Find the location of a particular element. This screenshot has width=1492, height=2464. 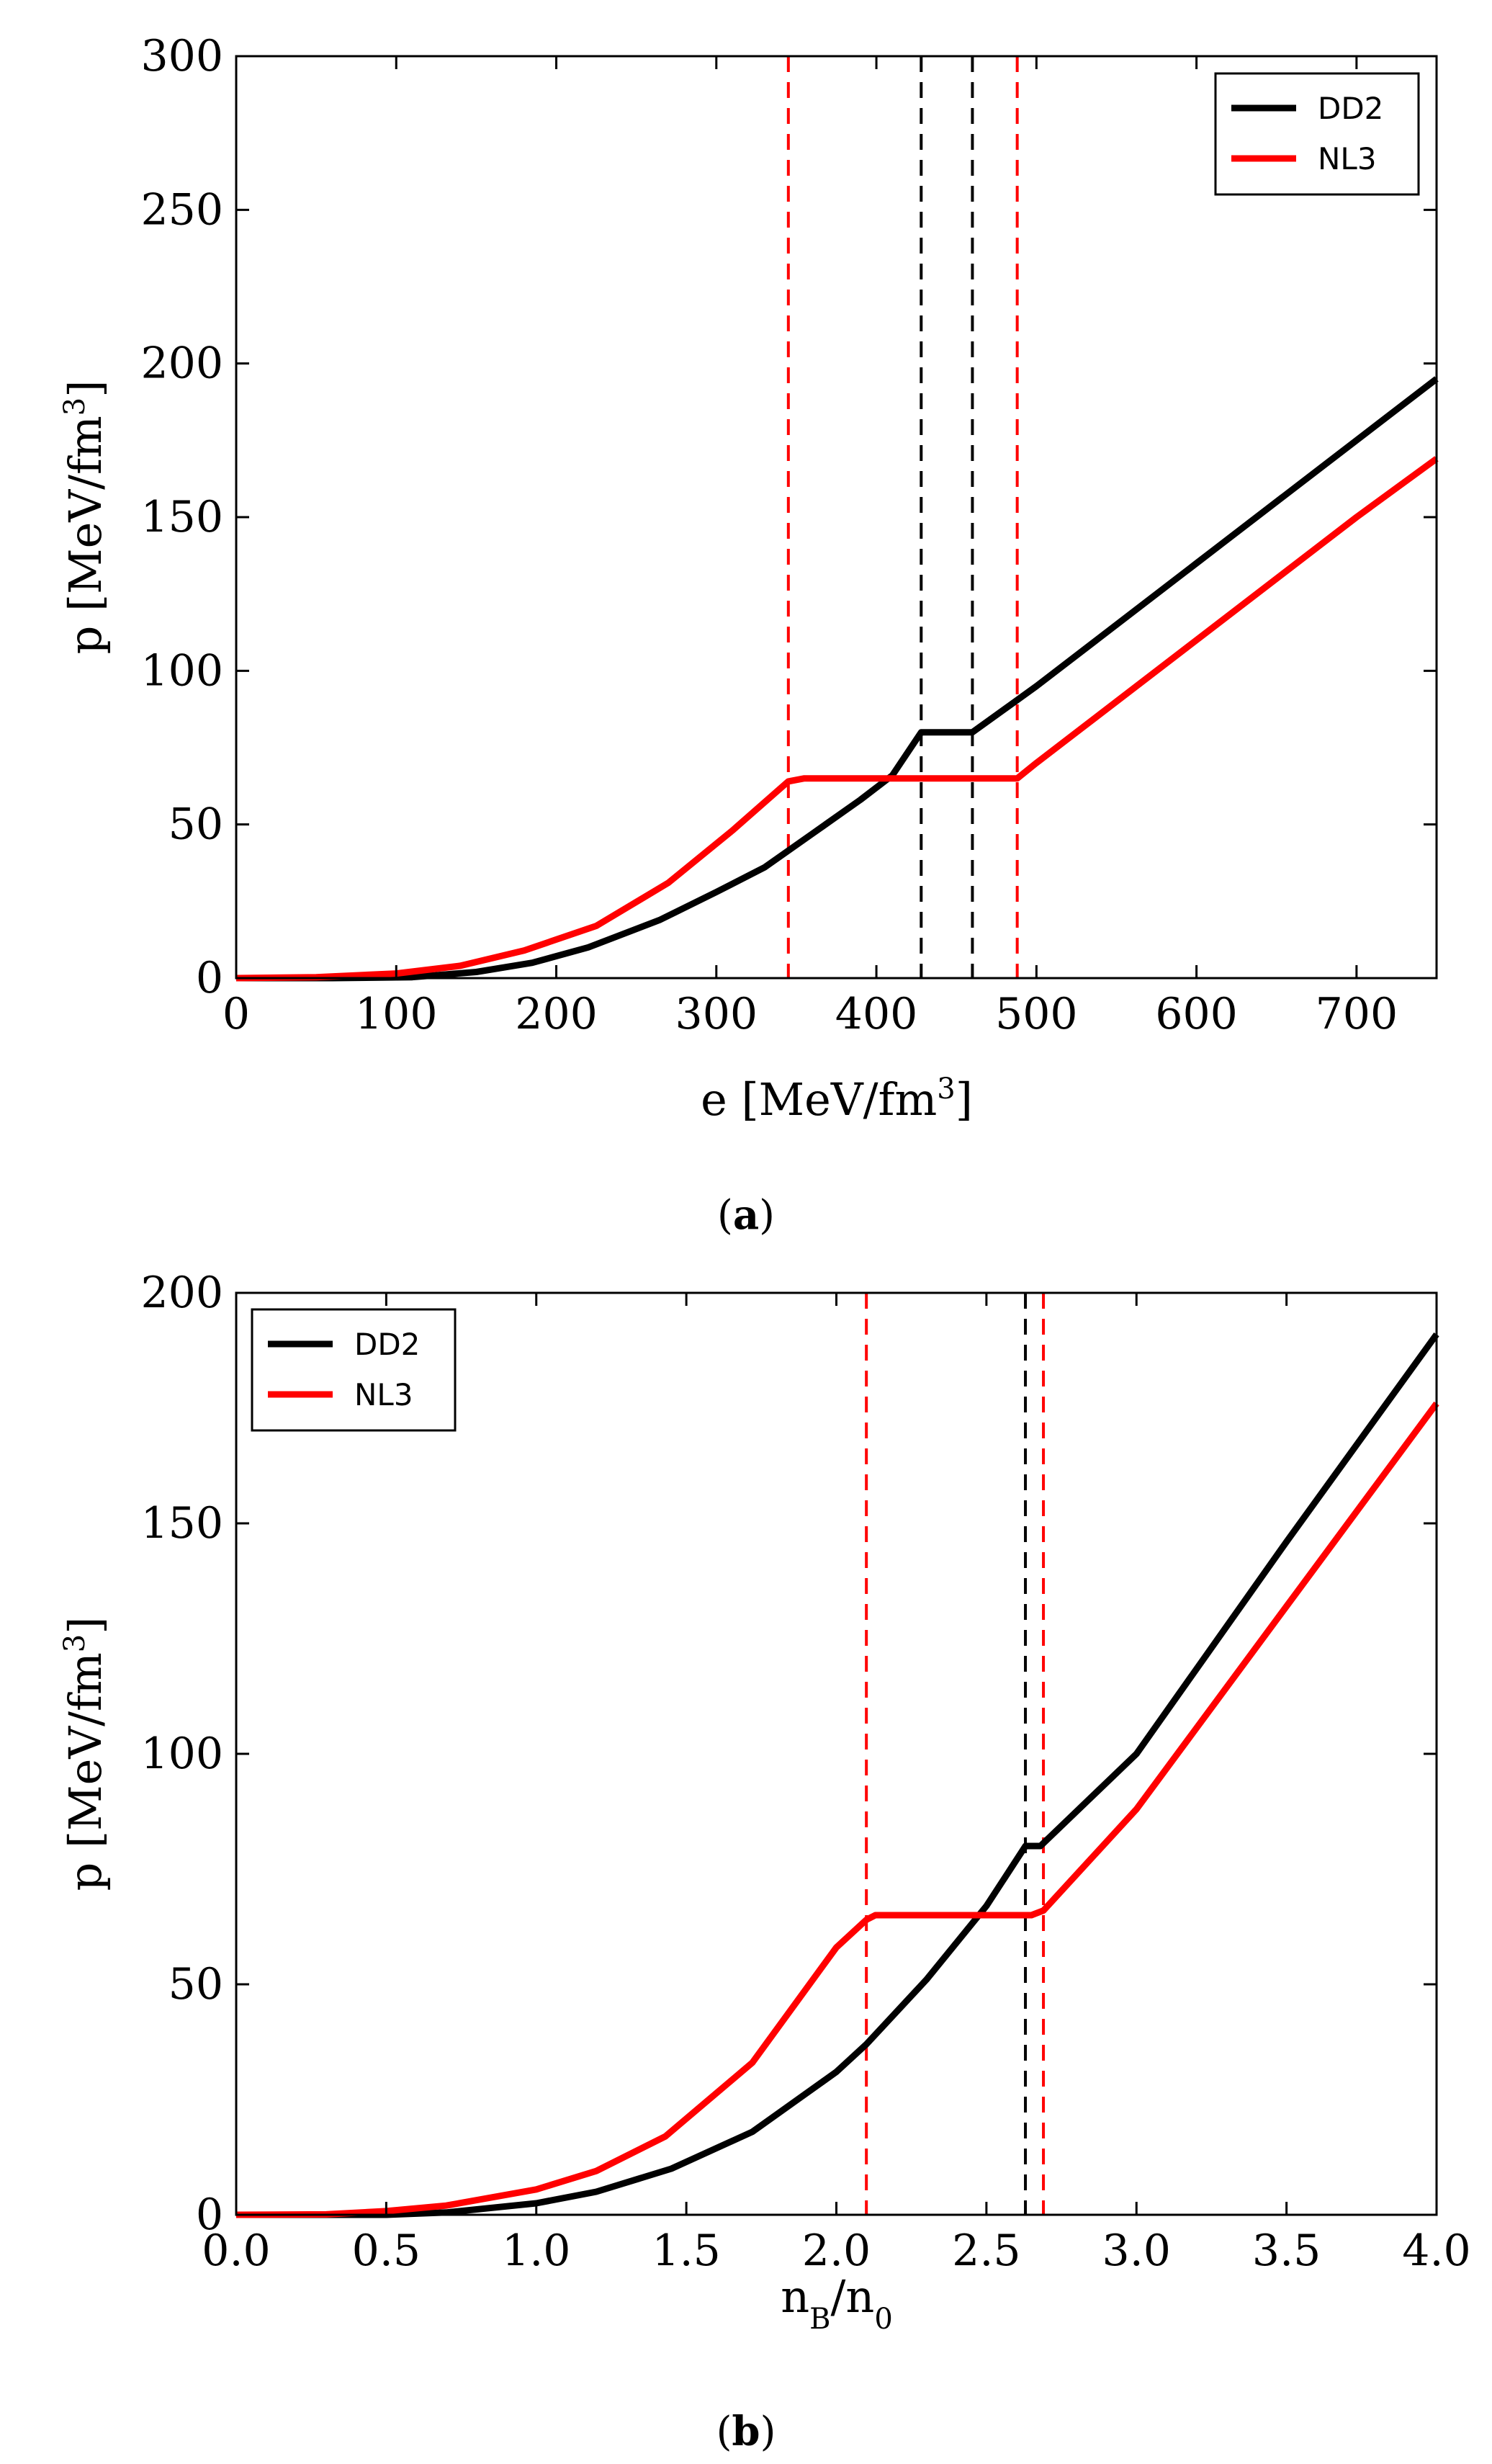

panel-b-x-tick-label: 4.0 is located at coordinates (1436, 2251).